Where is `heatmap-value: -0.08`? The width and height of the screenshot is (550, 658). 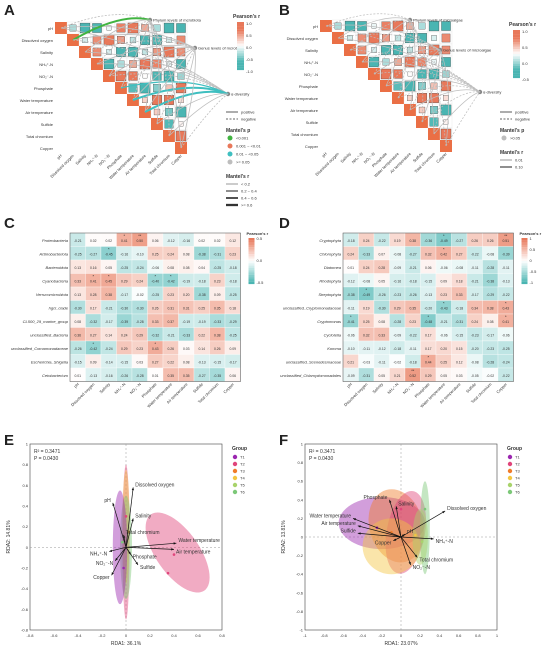 heatmap-value: -0.08 is located at coordinates (459, 268).